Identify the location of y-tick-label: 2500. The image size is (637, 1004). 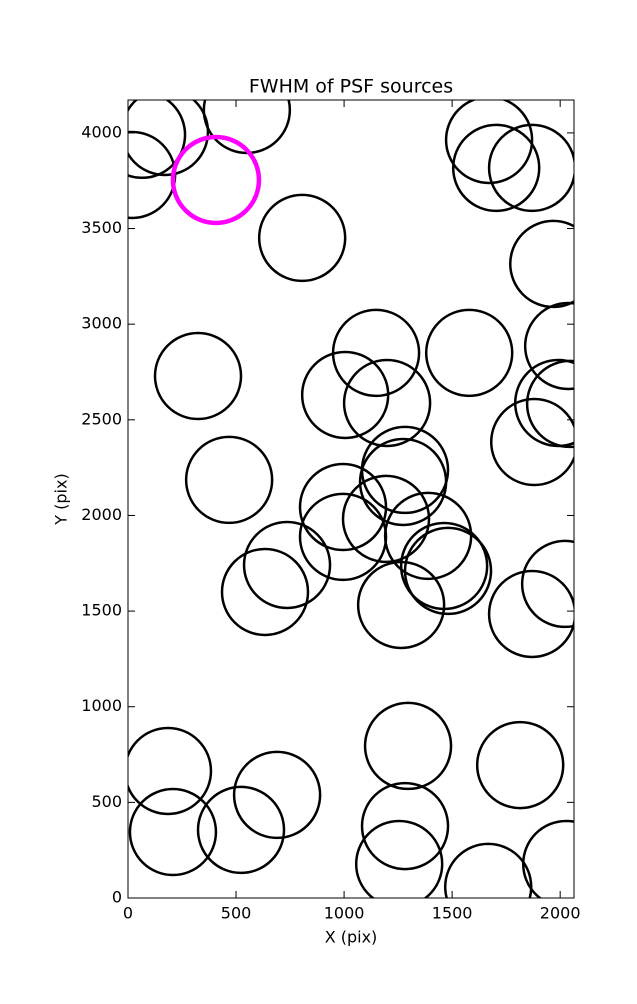
(101, 418).